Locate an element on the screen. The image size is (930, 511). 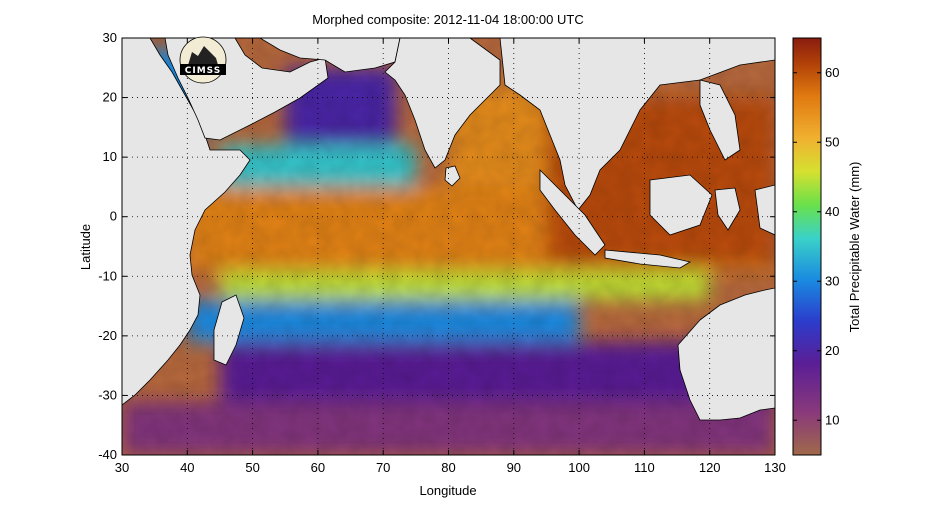
x-tick-label: 110 is located at coordinates (644, 467).